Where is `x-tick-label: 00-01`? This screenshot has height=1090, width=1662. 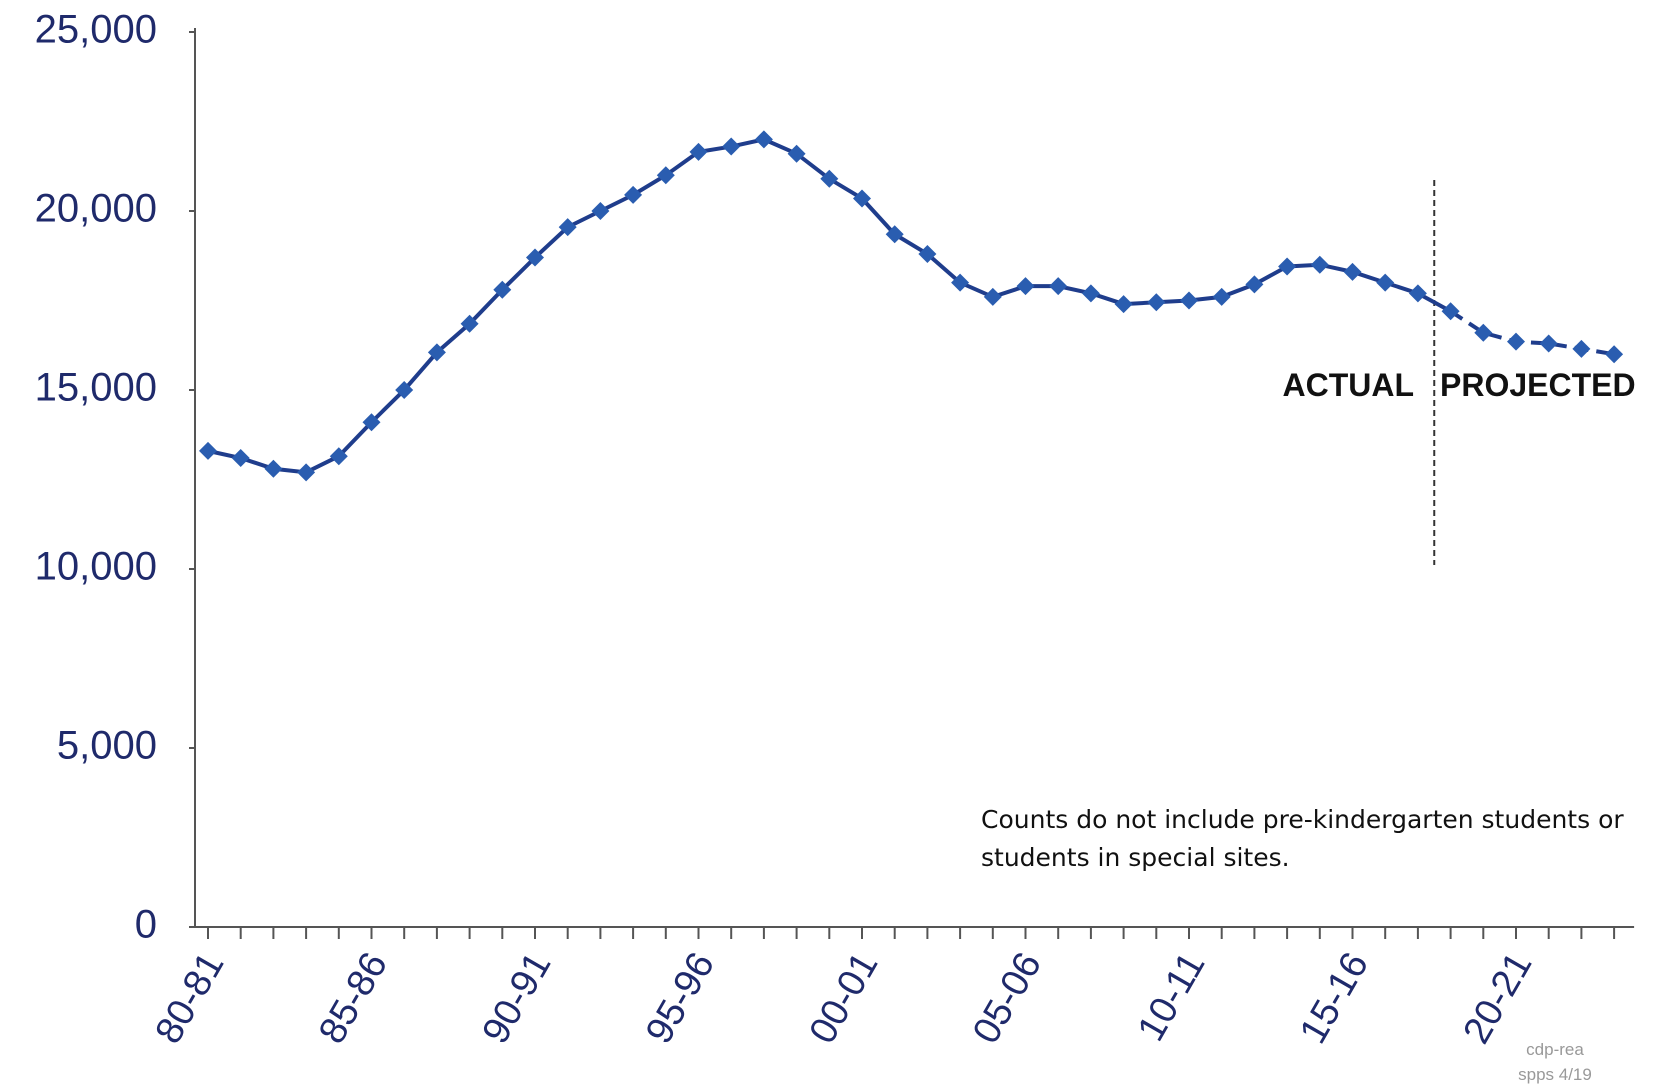 x-tick-label: 00-01 is located at coordinates (844, 998).